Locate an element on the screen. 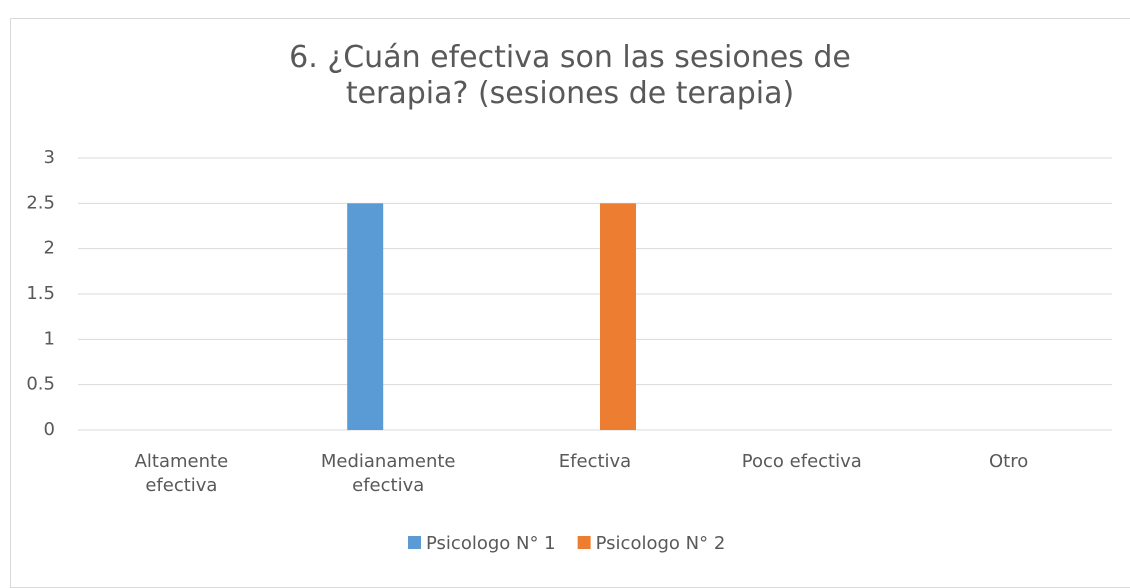 The image size is (1130, 588). y-tick-label: 3 is located at coordinates (49, 157).